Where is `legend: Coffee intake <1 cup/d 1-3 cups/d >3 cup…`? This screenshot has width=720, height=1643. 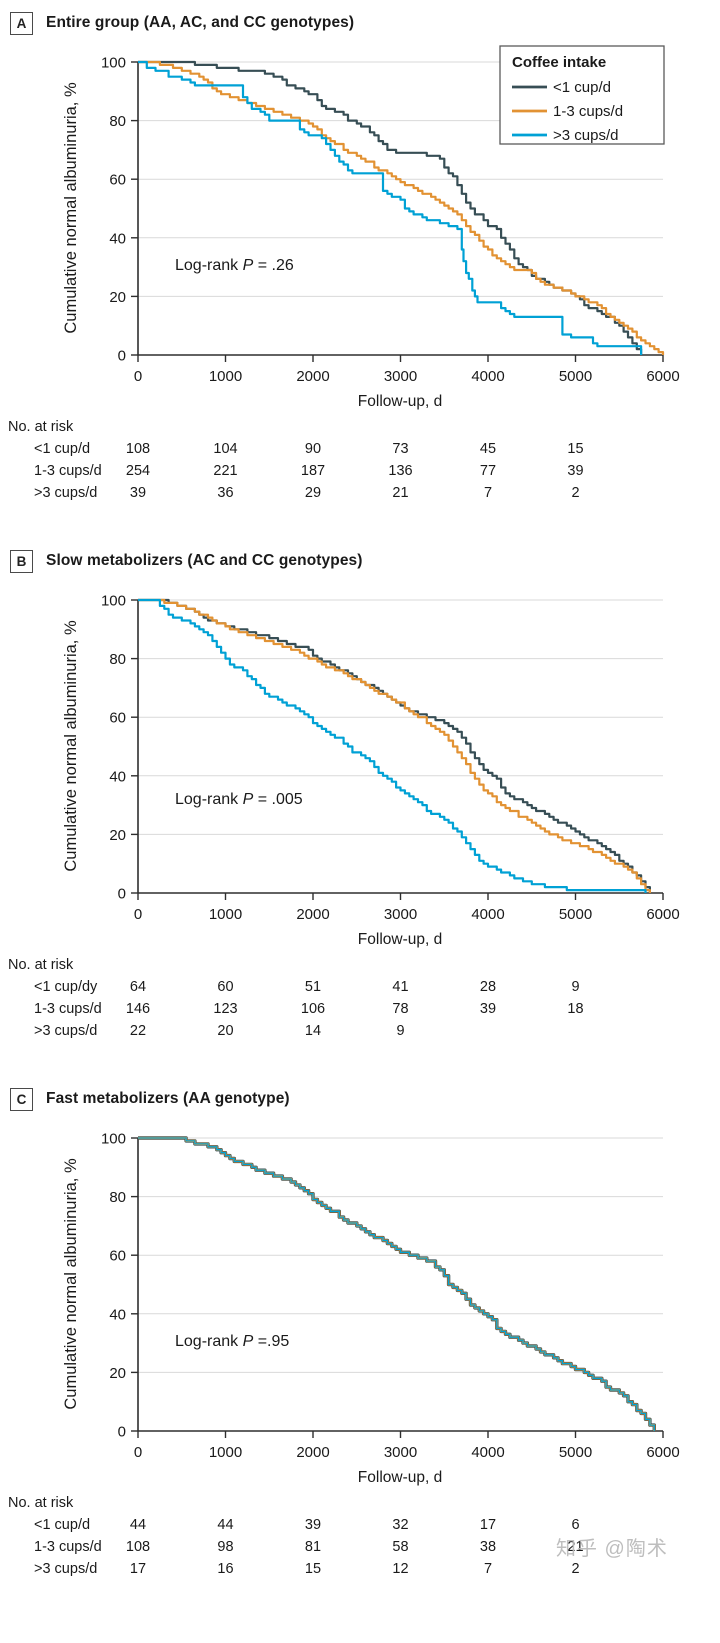
legend: Coffee intake <1 cup/d 1-3 cups/d >3 cup… is located at coordinates (582, 95).